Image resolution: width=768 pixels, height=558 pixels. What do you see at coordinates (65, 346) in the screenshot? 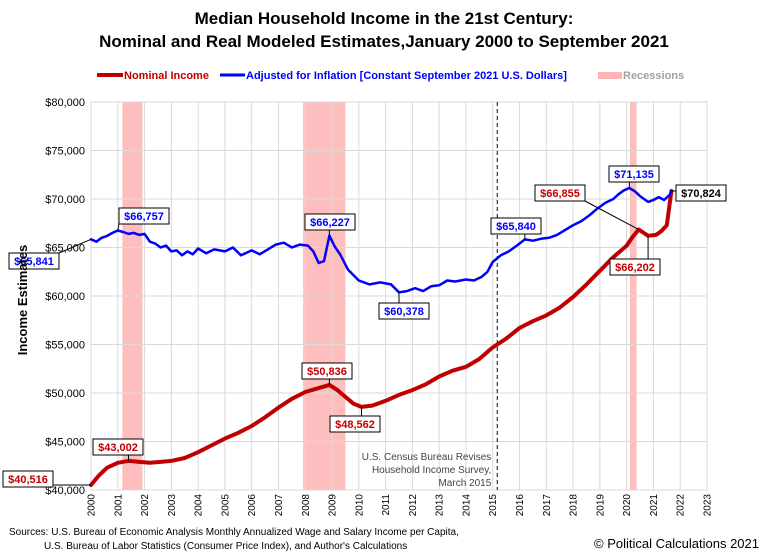
I see `y-tick-label-3: $55,000` at bounding box center [65, 346].